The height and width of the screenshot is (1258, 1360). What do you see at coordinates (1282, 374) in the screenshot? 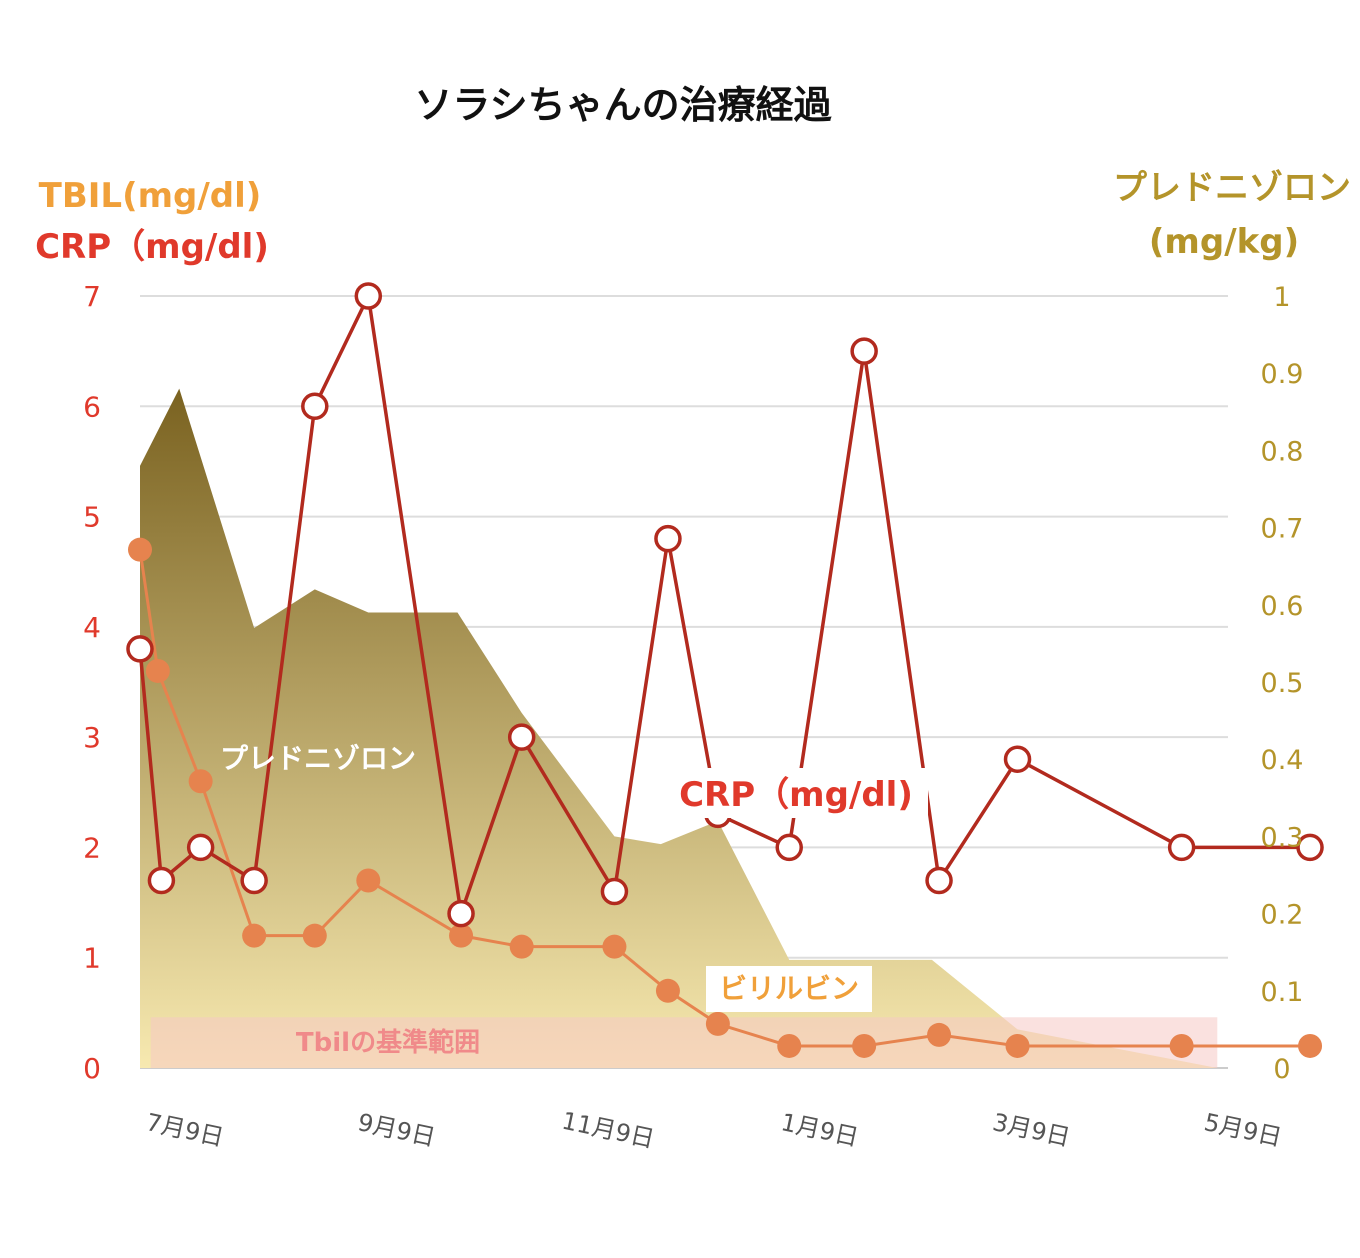
I see `right-tick-label: 0.9` at bounding box center [1282, 374].